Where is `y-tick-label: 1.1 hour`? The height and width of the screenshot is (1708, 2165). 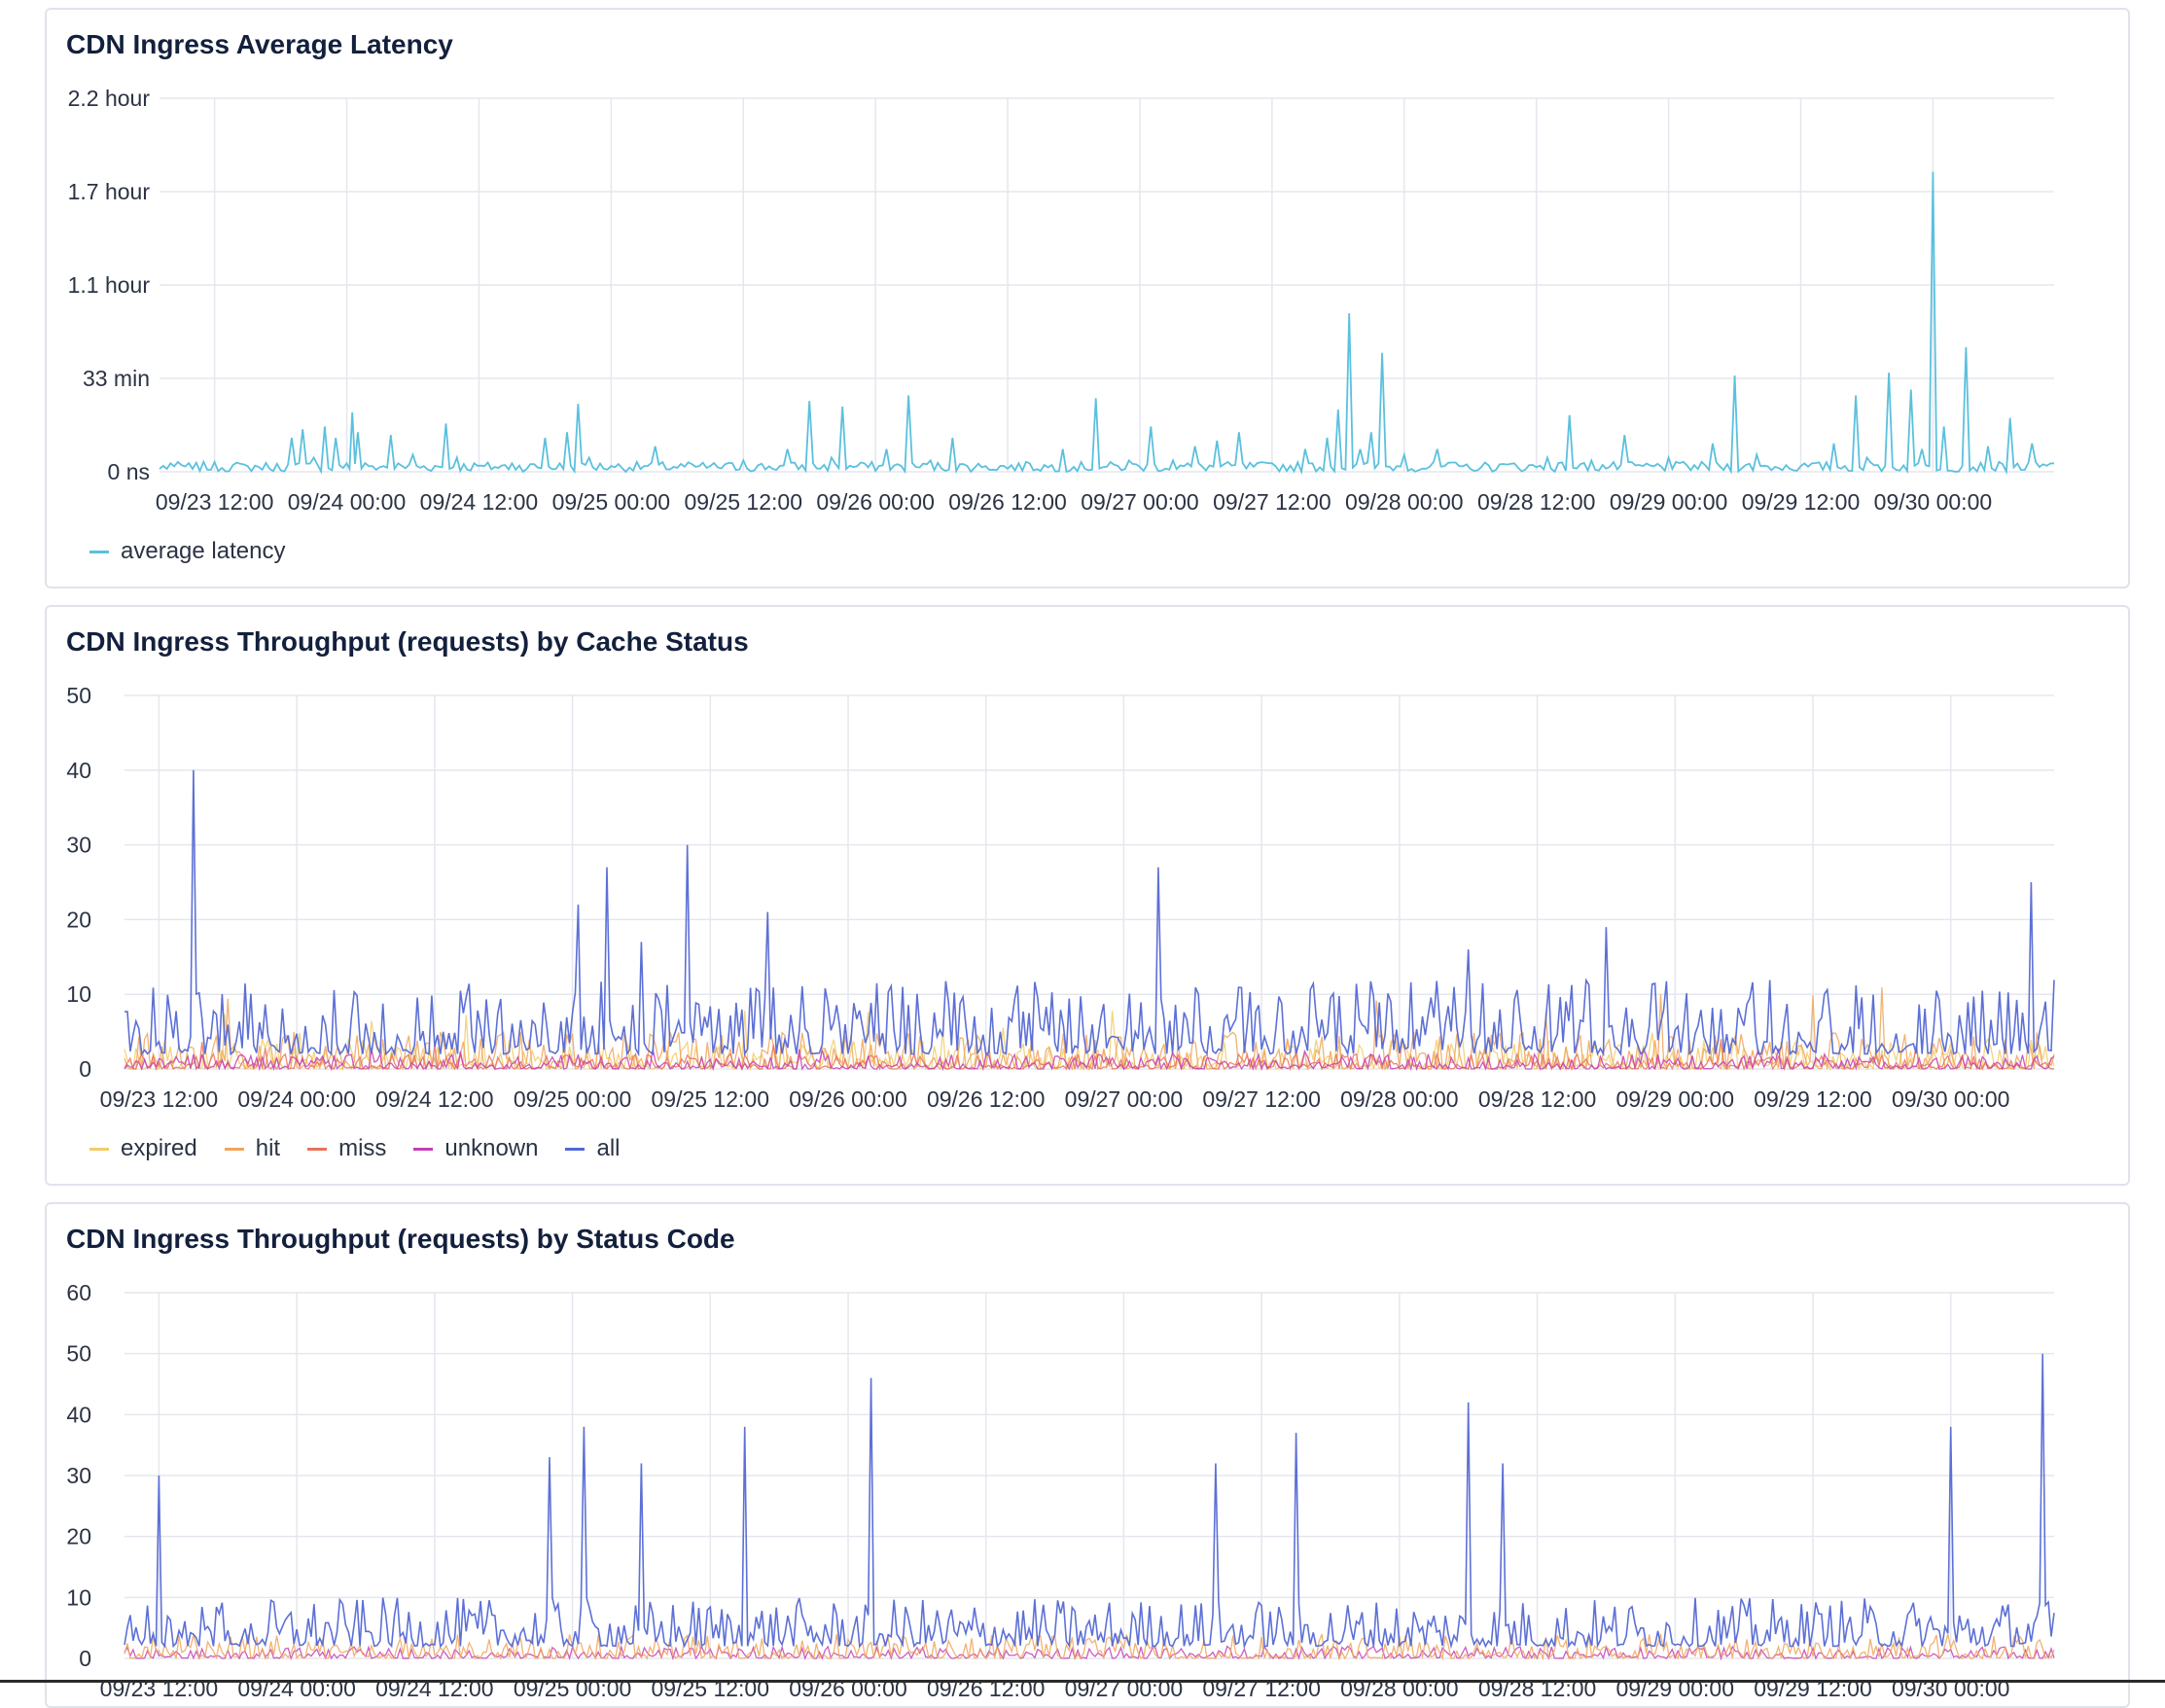 y-tick-label: 1.1 hour is located at coordinates (109, 285).